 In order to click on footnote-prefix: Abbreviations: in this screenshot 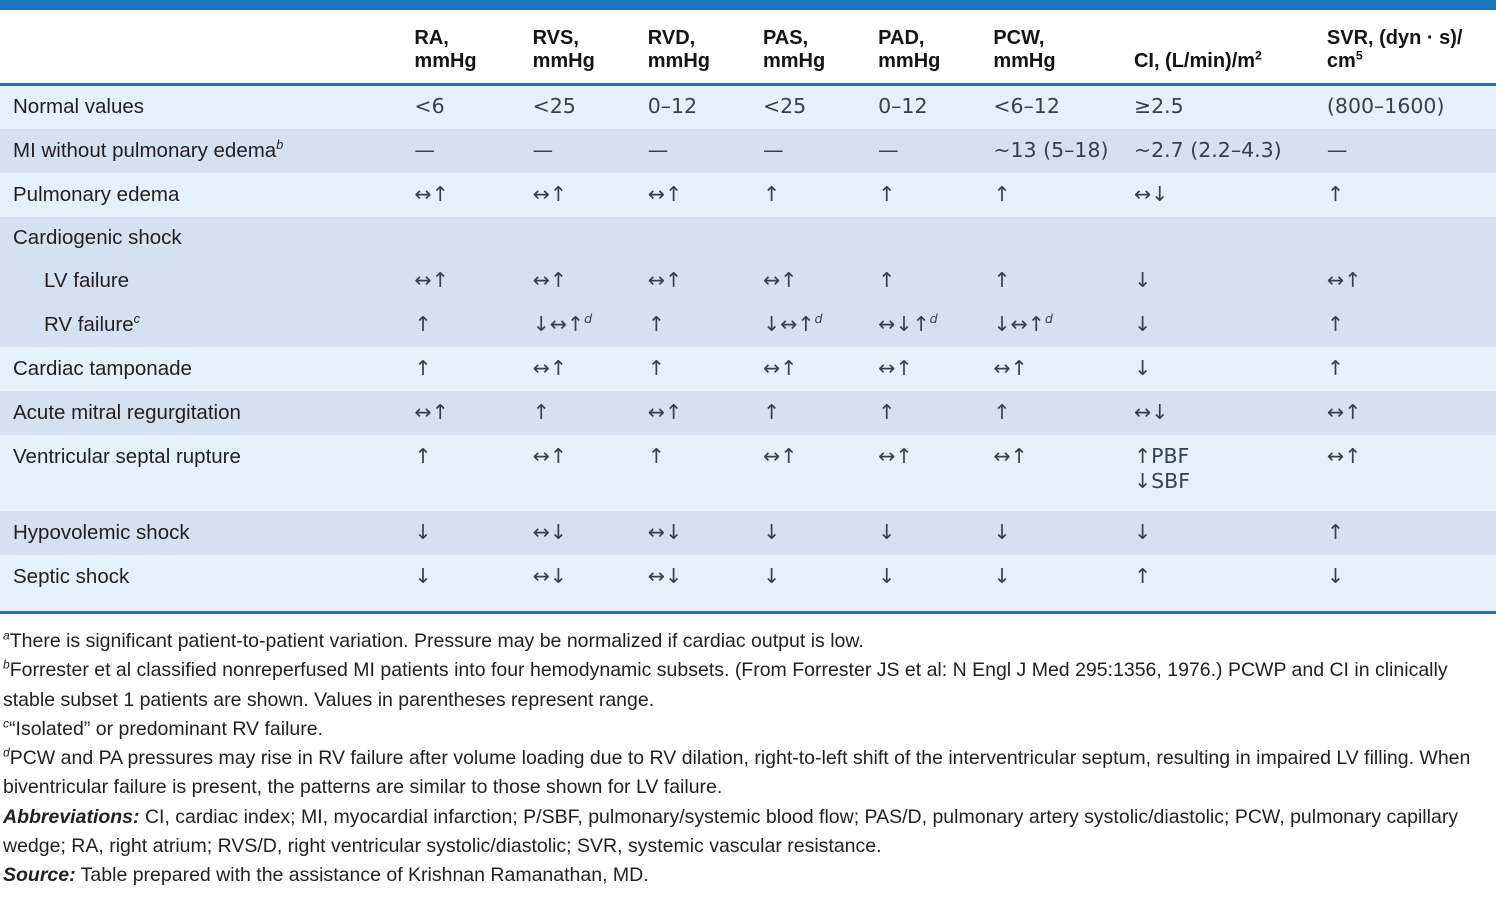, I will do `click(71, 816)`.